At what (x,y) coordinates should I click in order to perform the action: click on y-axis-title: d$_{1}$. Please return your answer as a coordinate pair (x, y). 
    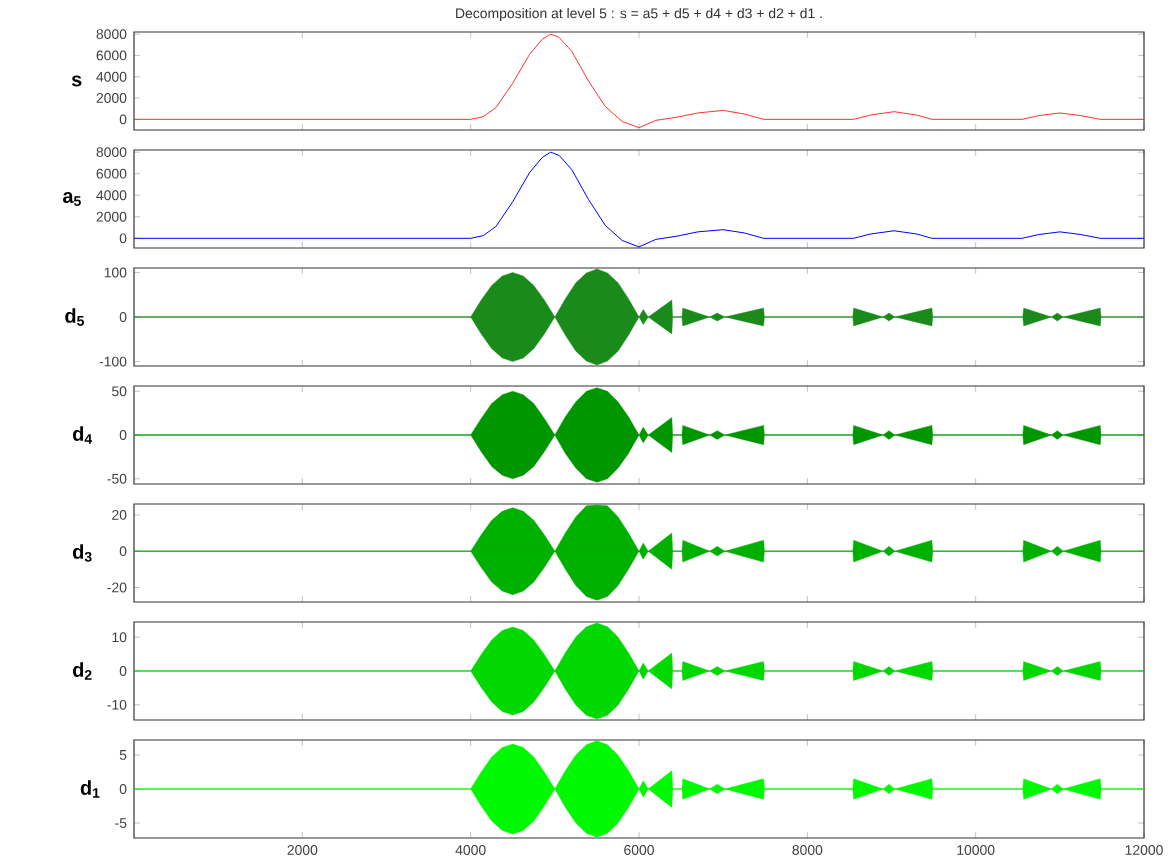
    Looking at the image, I should click on (90, 789).